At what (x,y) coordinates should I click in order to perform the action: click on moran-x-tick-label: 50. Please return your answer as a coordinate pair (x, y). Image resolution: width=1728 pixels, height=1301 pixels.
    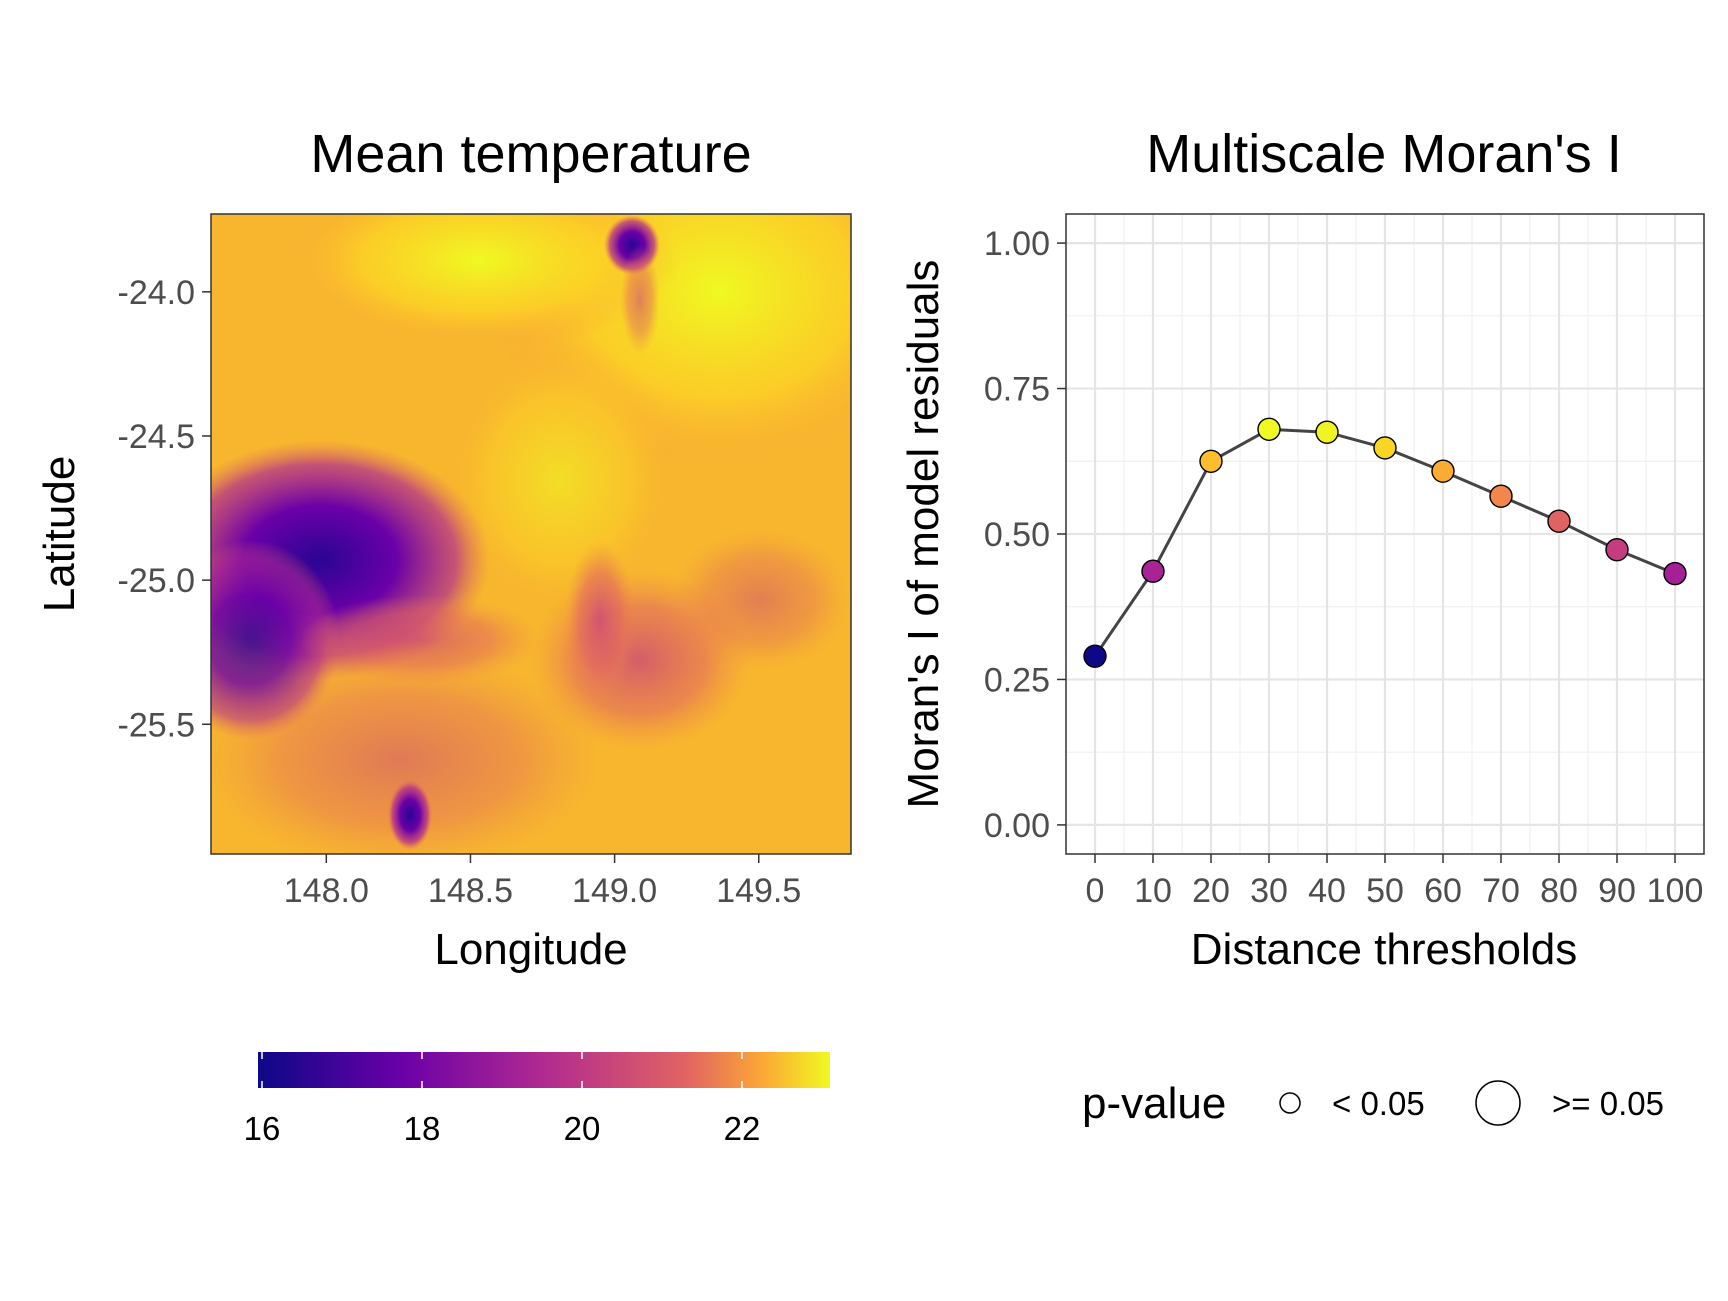
    Looking at the image, I should click on (1385, 891).